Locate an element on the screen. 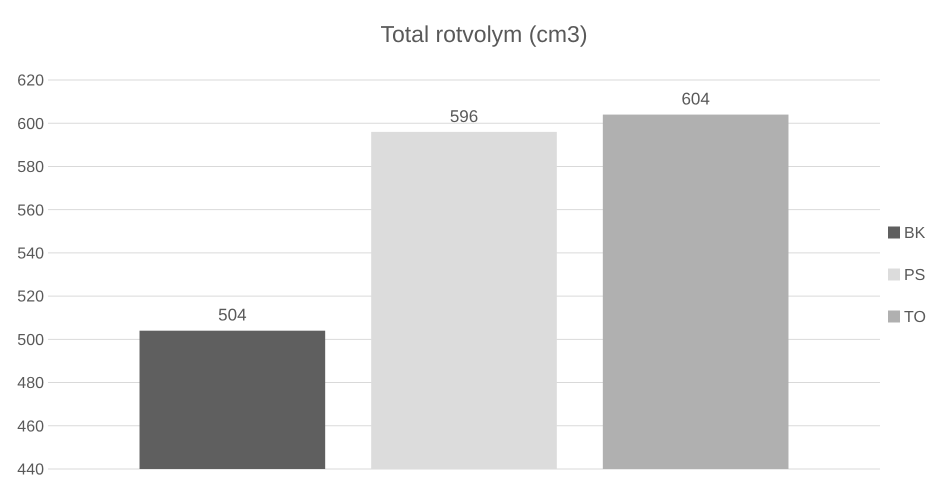  legend-label: PS is located at coordinates (915, 275).